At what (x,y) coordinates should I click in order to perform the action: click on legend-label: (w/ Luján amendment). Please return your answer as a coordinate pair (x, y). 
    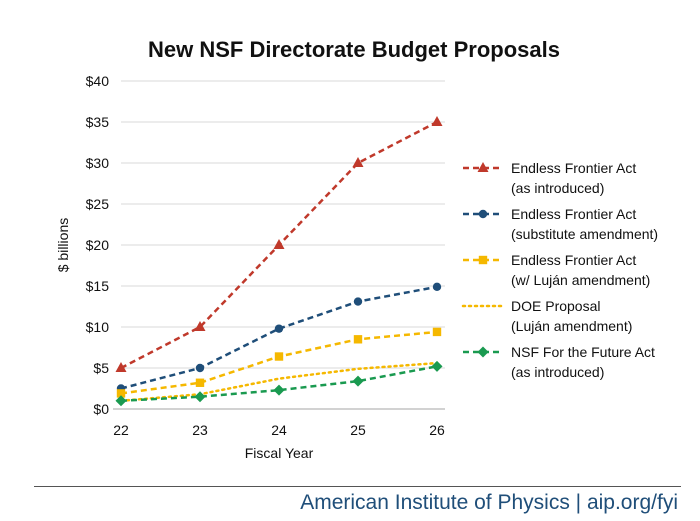
    Looking at the image, I should click on (580, 280).